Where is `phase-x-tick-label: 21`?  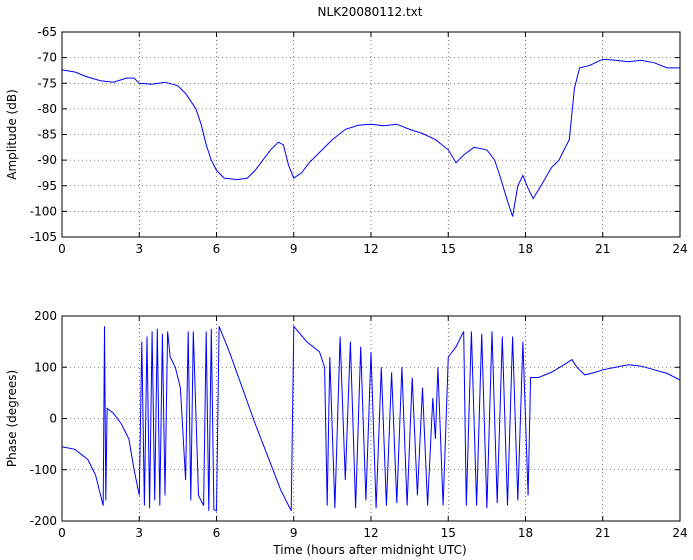 phase-x-tick-label: 21 is located at coordinates (602, 533).